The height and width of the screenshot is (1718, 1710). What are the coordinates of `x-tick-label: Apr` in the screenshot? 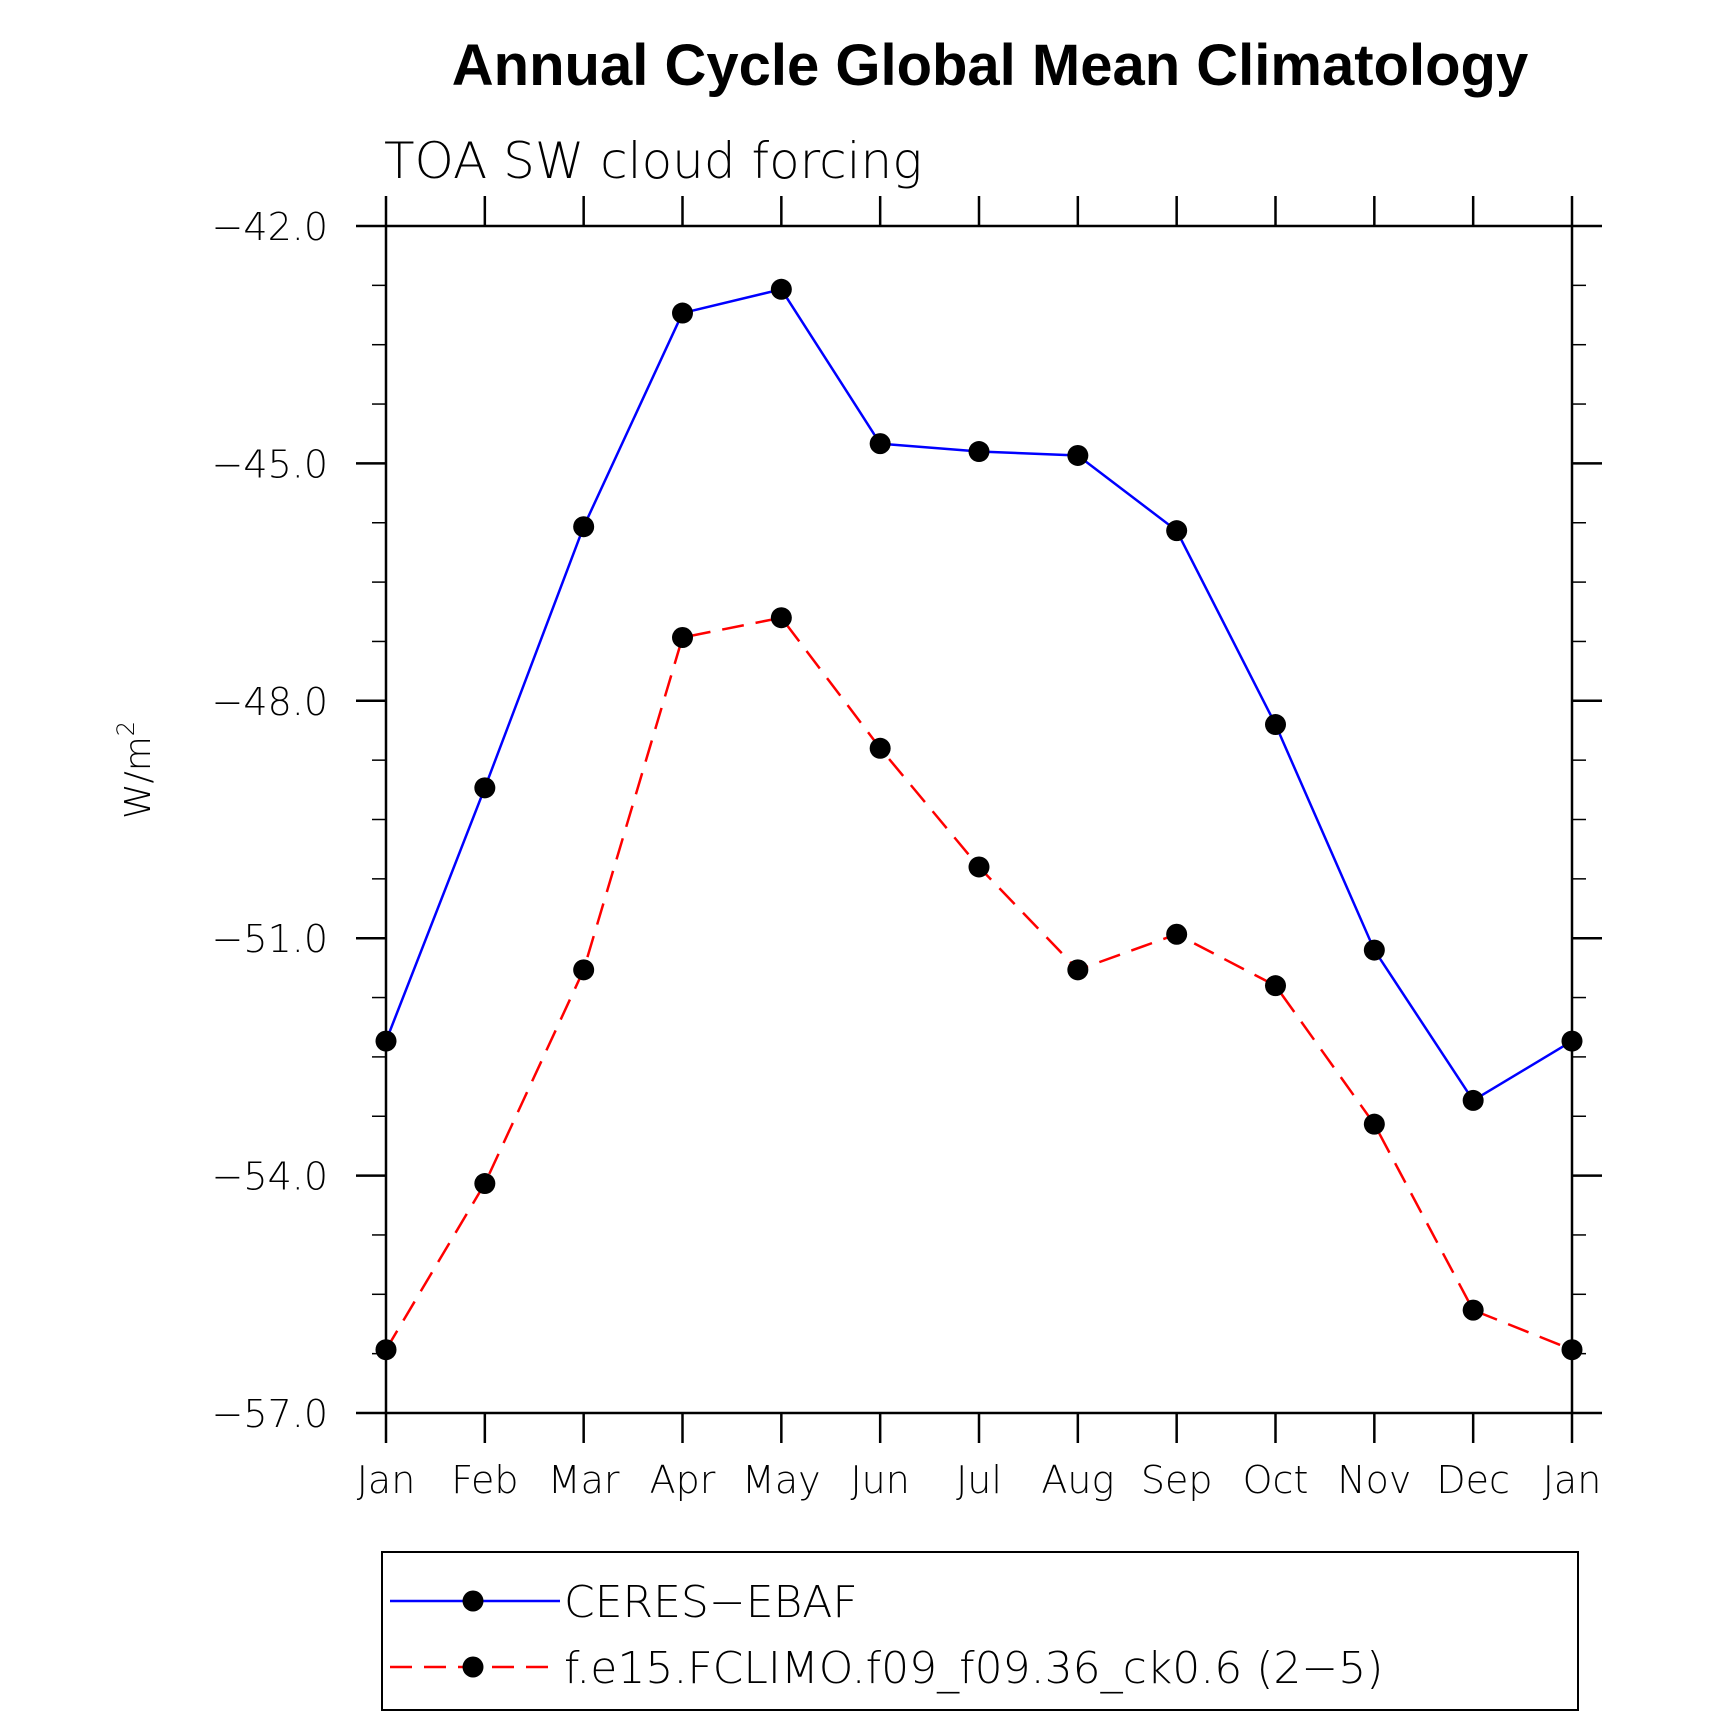 It's located at (683, 1480).